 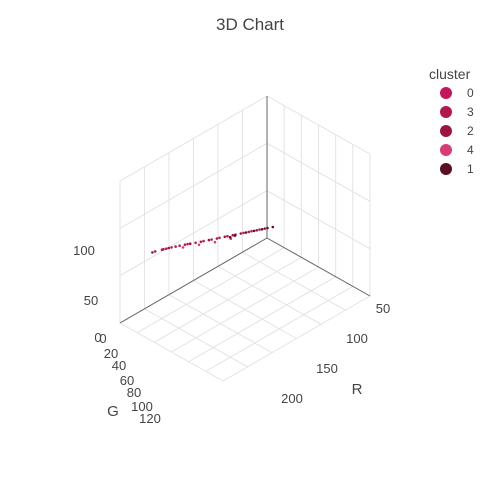 I want to click on legend-title: cluster, so click(x=450, y=74).